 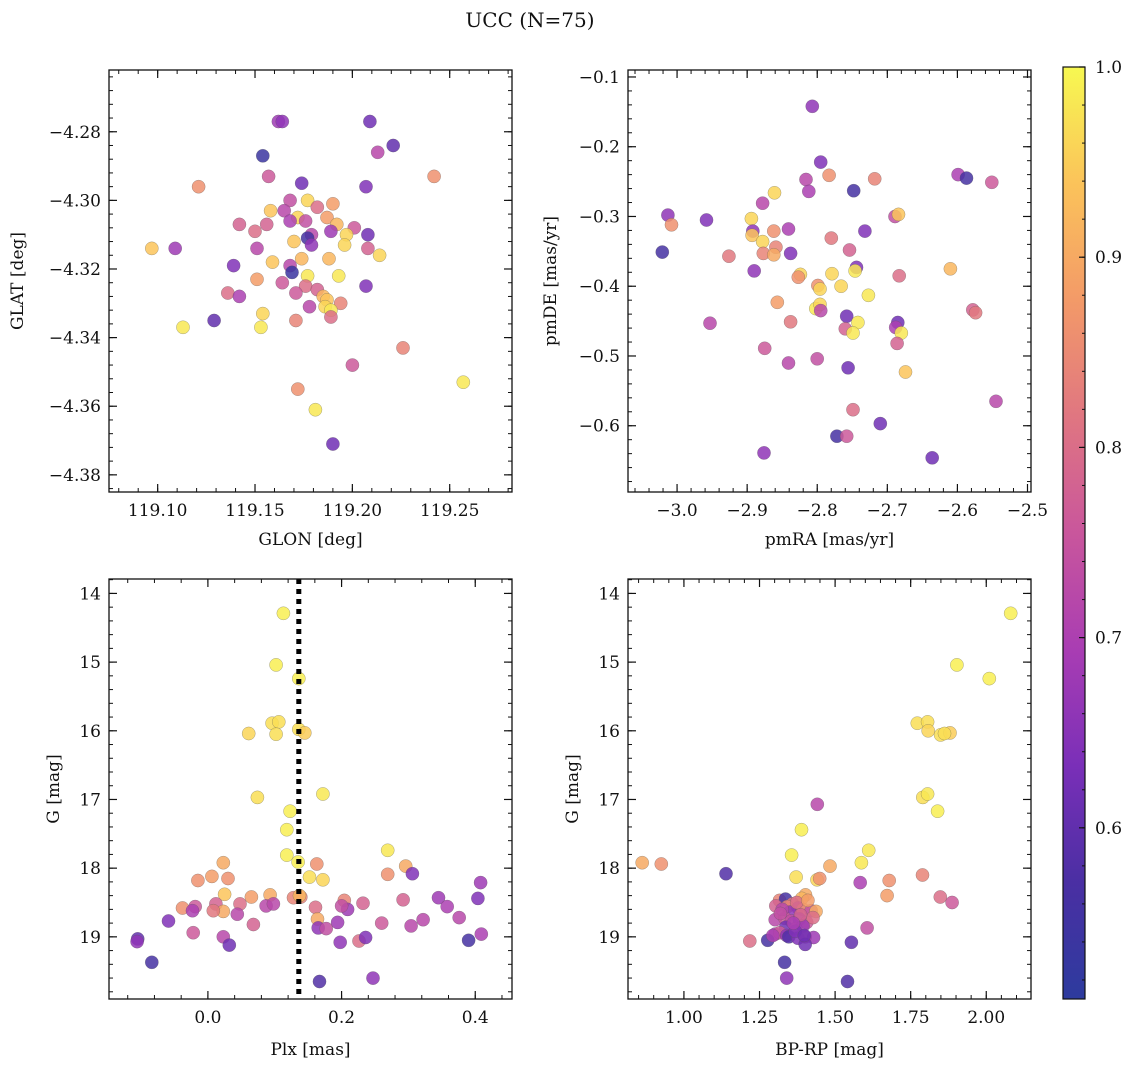 I want to click on bprp-g-xtick-label: 2.00, so click(x=986, y=1018).